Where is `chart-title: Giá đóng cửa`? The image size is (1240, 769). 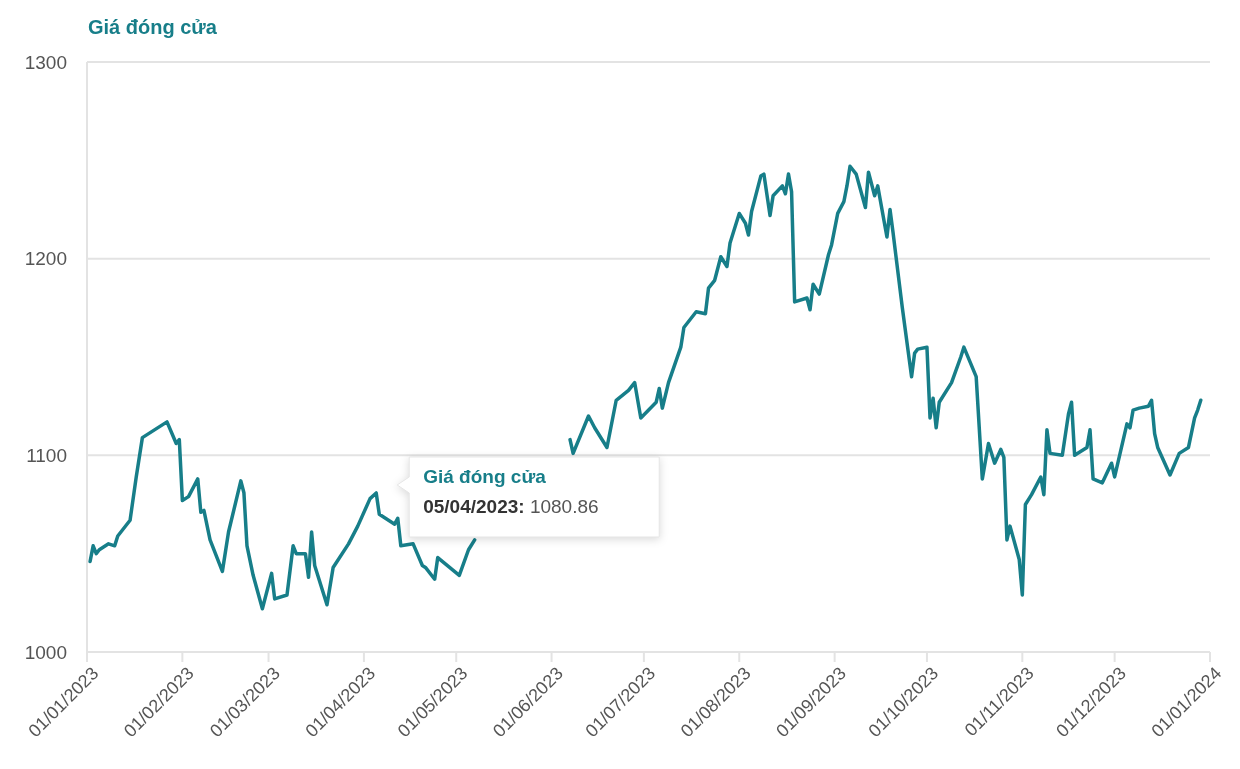 chart-title: Giá đóng cửa is located at coordinates (153, 27).